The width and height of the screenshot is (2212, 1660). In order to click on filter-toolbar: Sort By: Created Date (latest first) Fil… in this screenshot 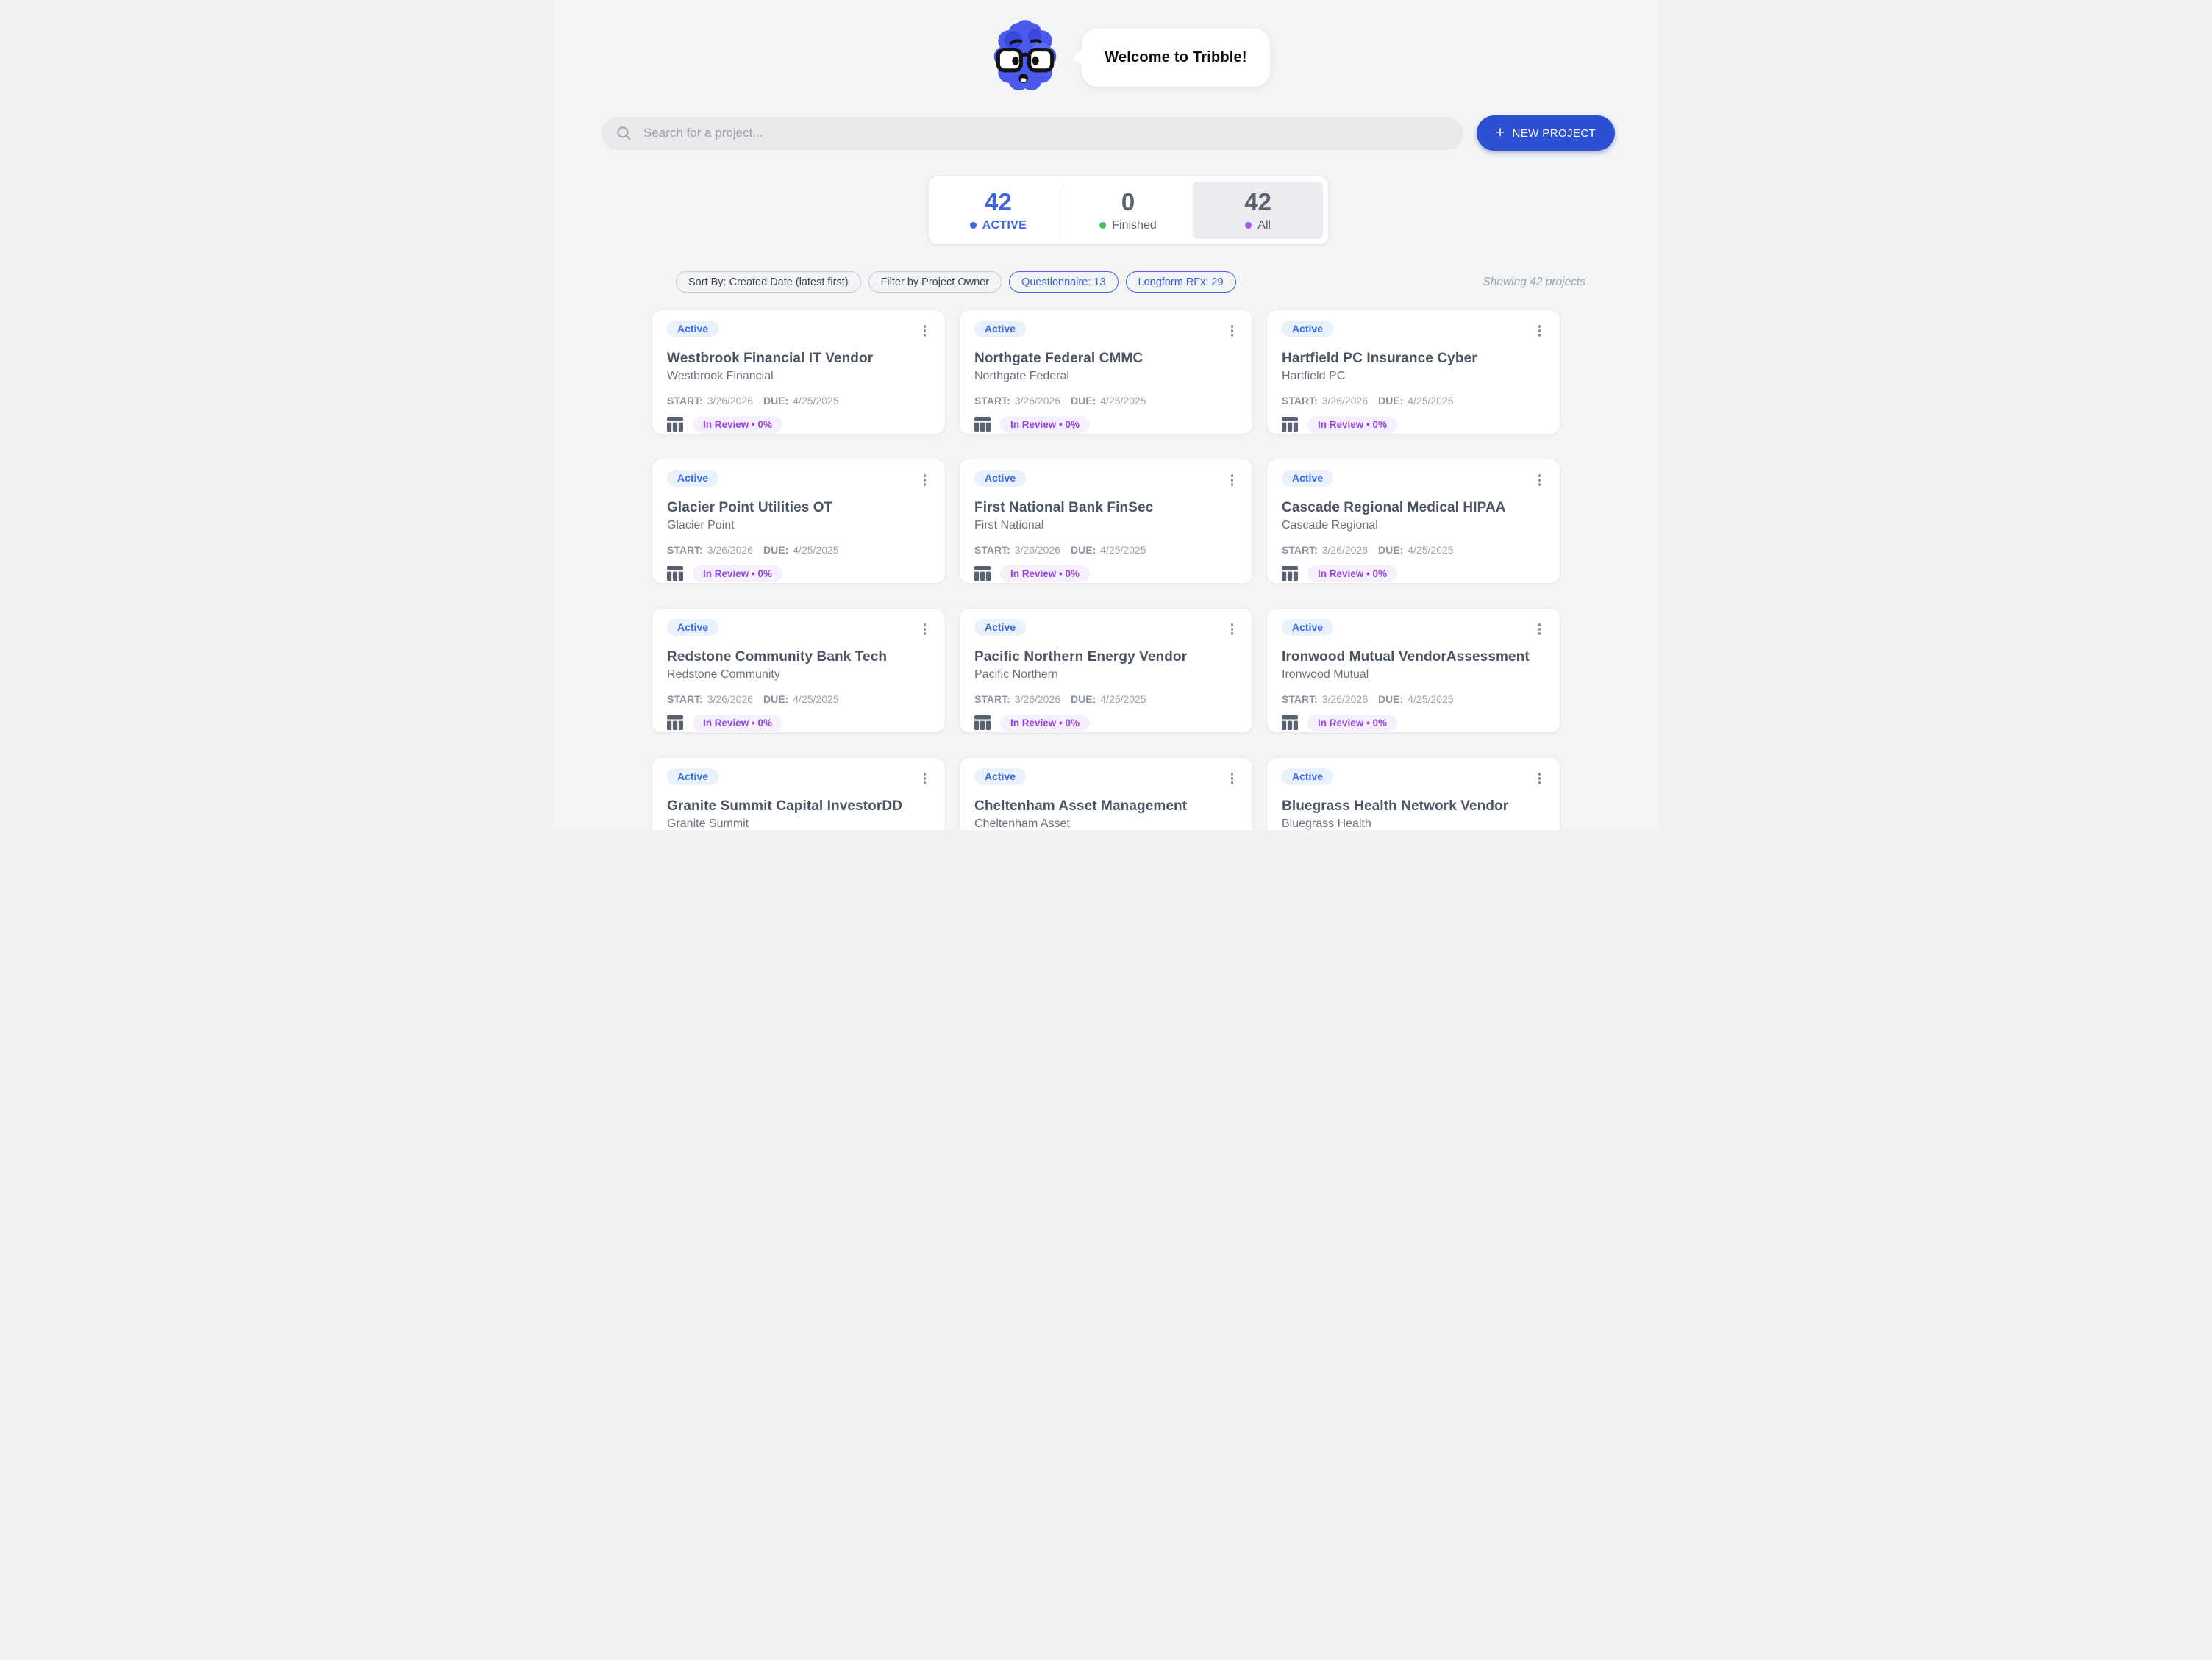, I will do `click(1130, 282)`.